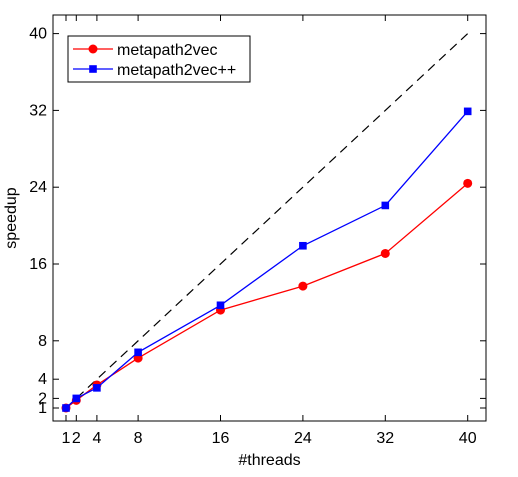  What do you see at coordinates (385, 438) in the screenshot?
I see `x-tick-label: 32` at bounding box center [385, 438].